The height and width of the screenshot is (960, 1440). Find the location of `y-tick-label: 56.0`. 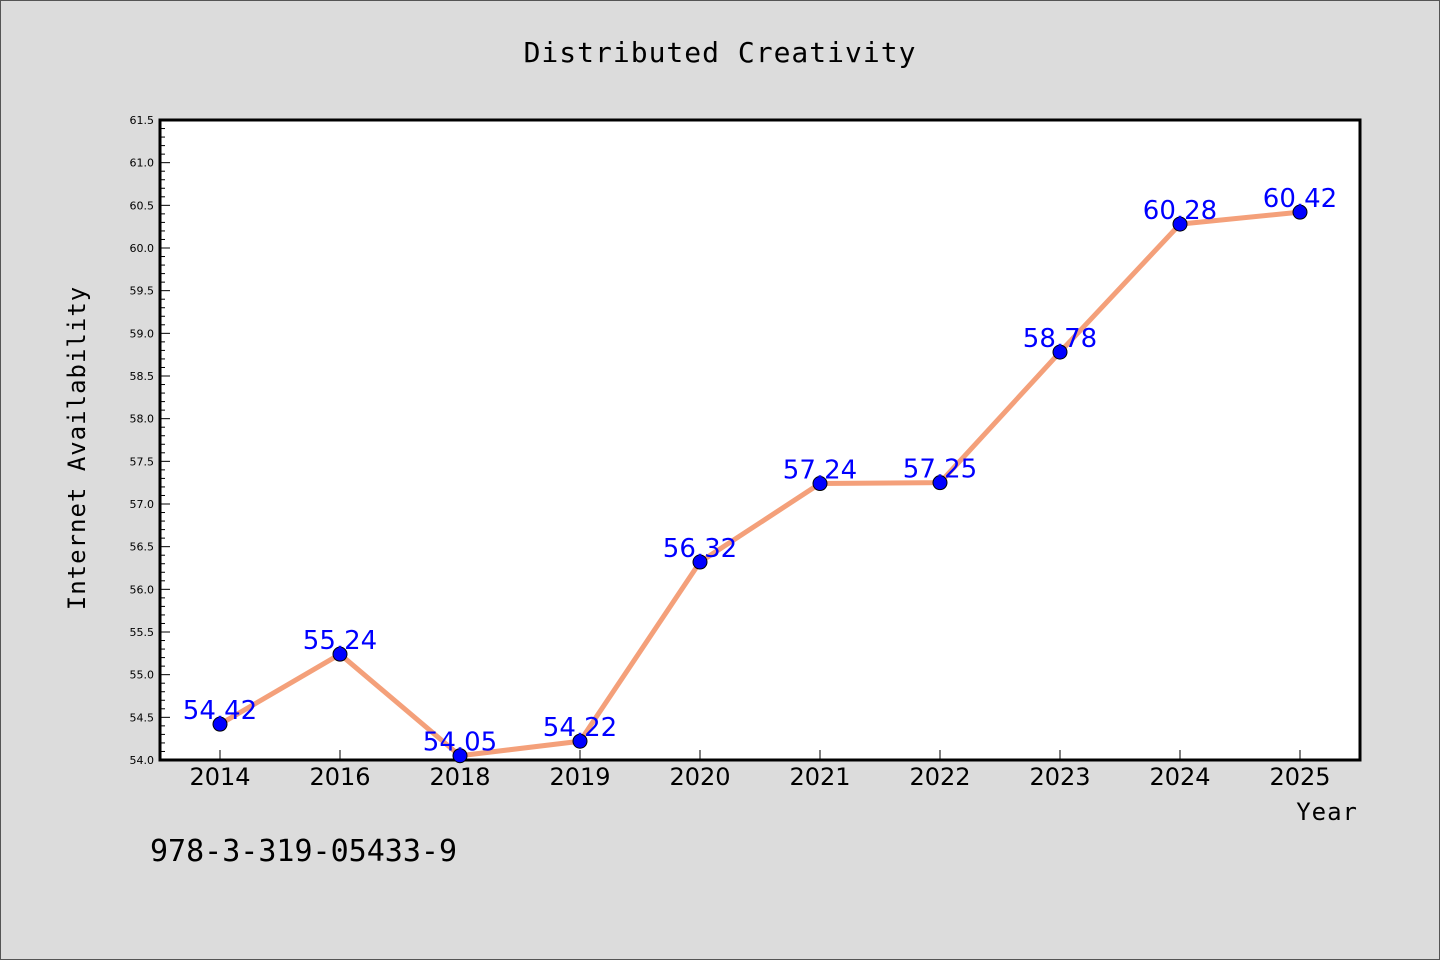

y-tick-label: 56.0 is located at coordinates (142, 589).